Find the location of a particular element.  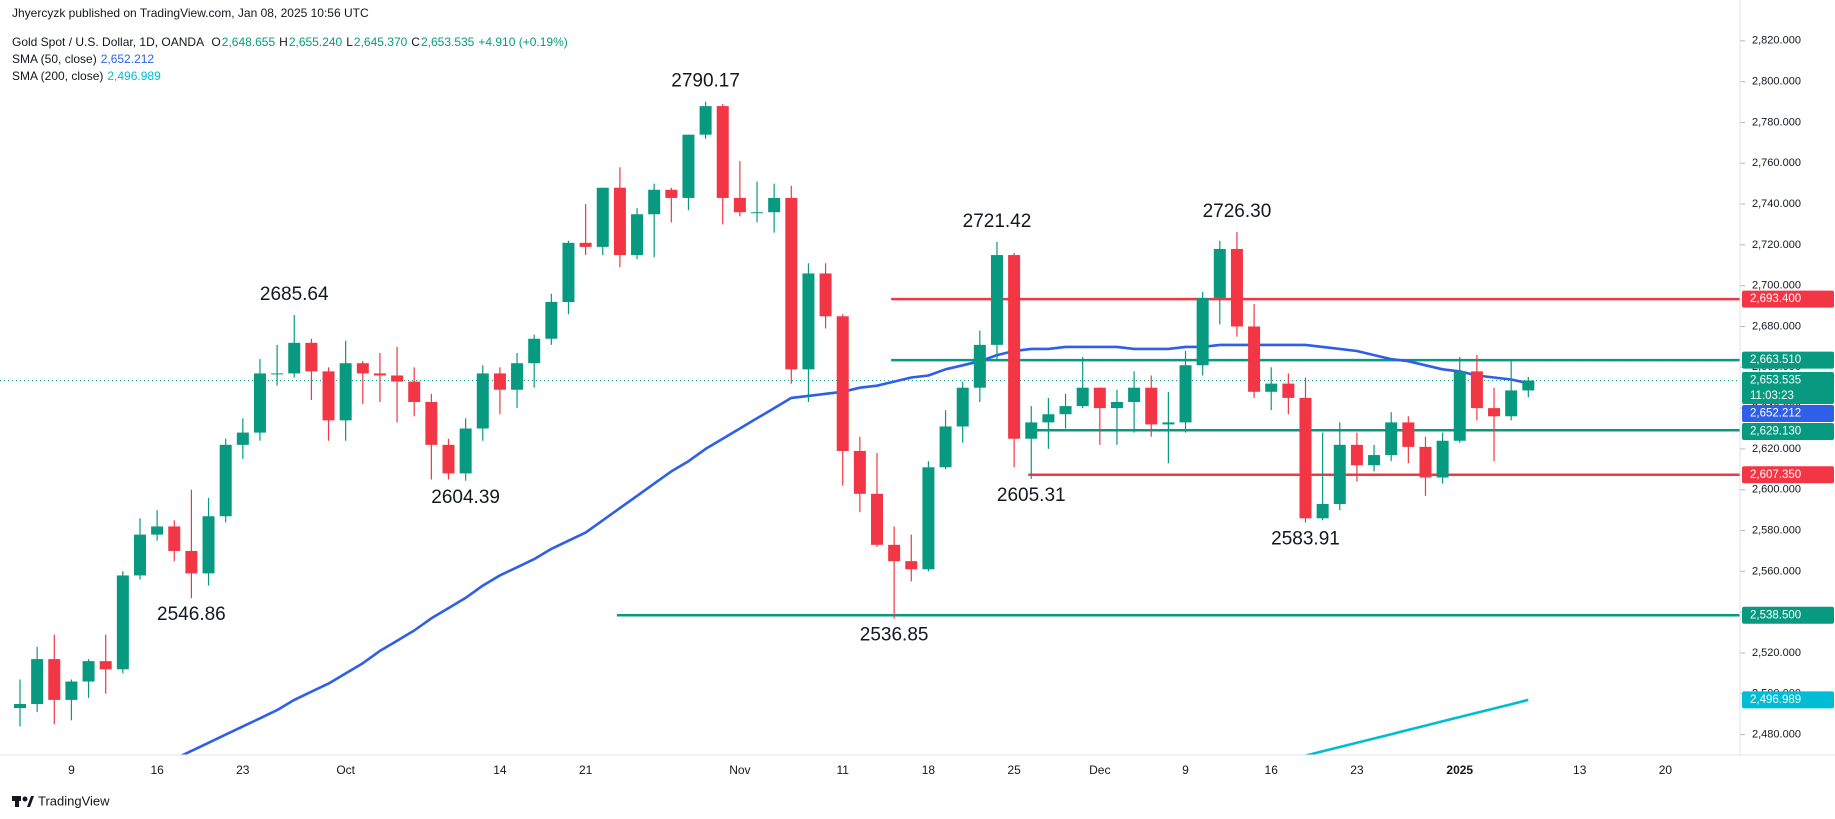

x-tick-label: 2025 is located at coordinates (1459, 770).